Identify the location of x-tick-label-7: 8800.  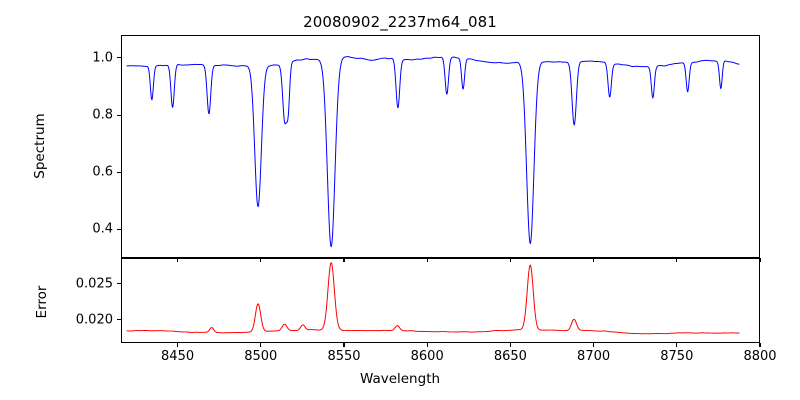
(760, 356).